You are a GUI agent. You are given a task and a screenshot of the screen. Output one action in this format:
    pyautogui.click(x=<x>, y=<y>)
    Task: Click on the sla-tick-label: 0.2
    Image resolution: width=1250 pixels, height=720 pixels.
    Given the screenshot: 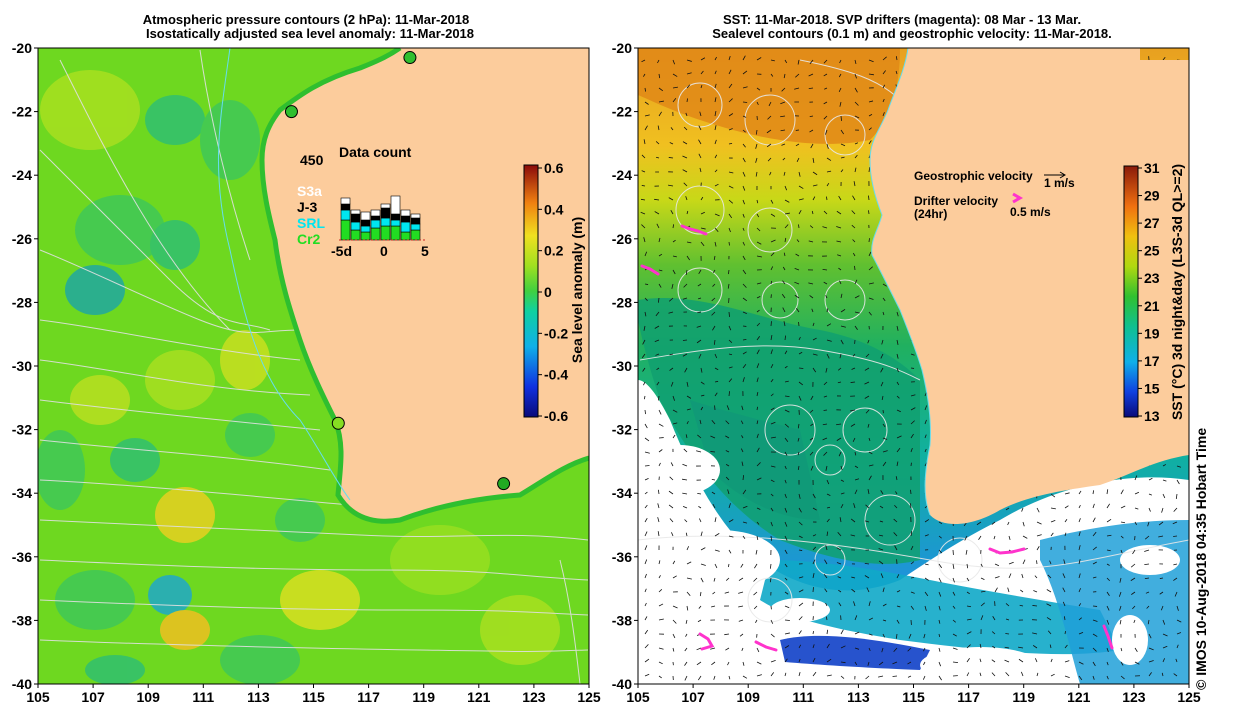 What is the action you would take?
    pyautogui.click(x=554, y=251)
    